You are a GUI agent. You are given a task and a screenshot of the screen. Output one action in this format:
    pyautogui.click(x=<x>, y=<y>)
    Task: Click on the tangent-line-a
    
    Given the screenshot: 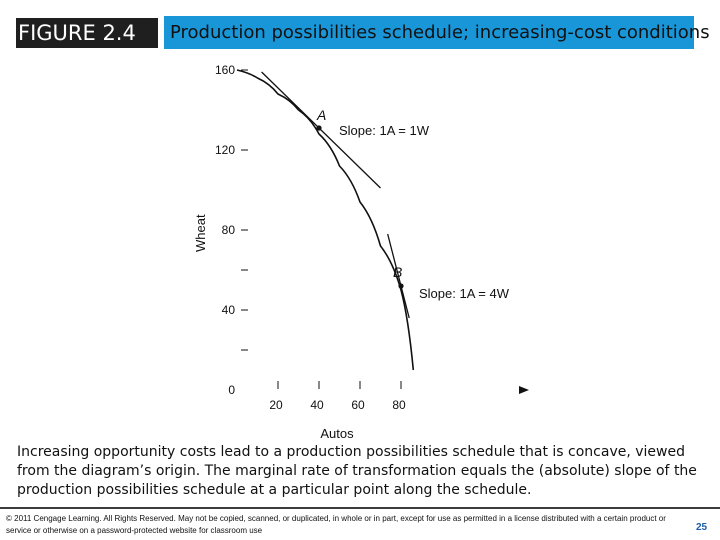 What is the action you would take?
    pyautogui.click(x=321, y=130)
    